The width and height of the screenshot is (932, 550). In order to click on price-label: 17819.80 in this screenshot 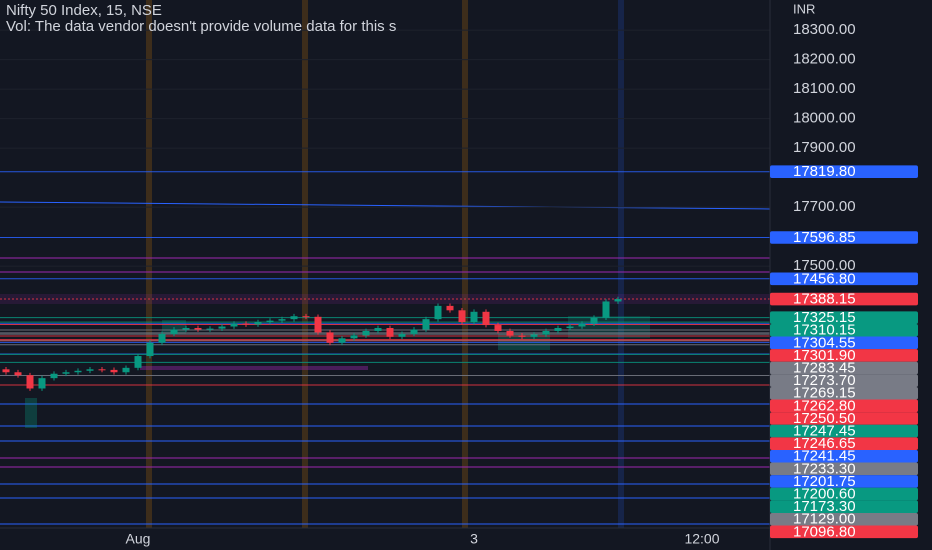, I will do `click(824, 171)`.